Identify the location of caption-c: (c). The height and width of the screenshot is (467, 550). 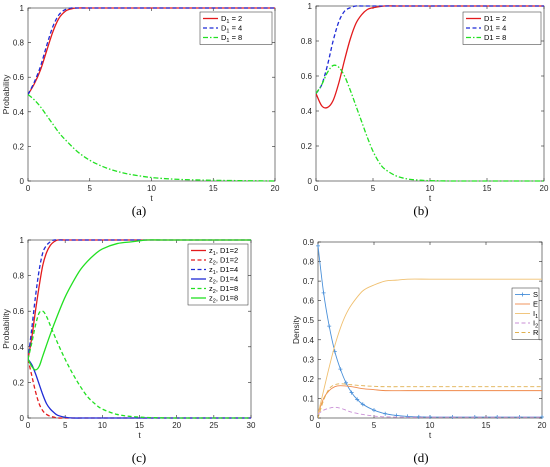
(139, 457).